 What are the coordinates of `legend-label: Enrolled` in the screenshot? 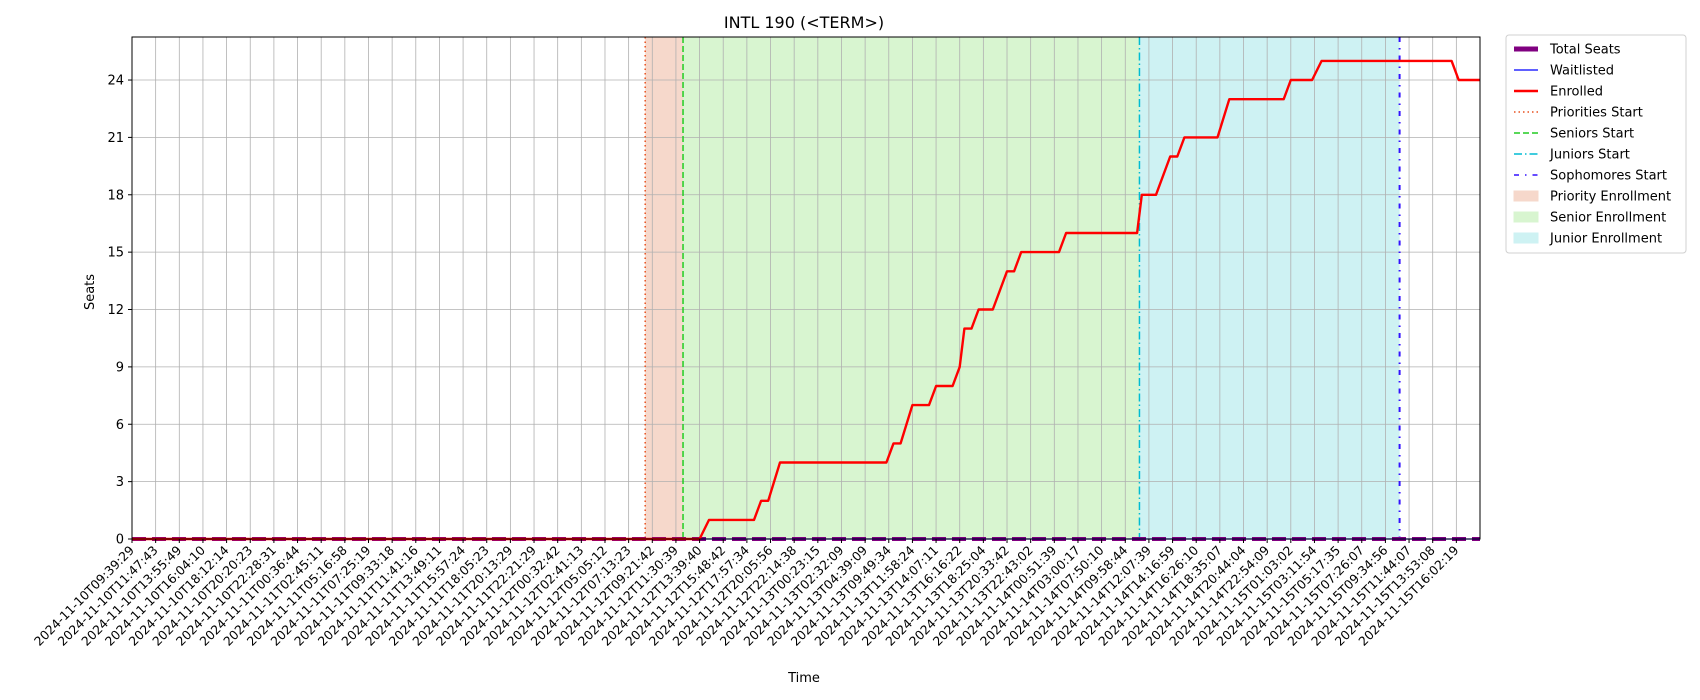 It's located at (1576, 92).